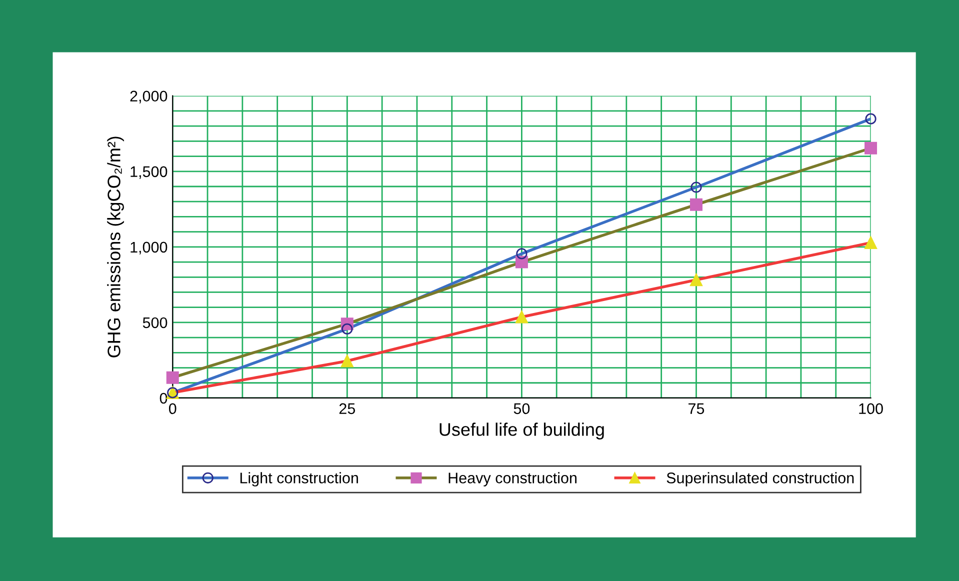 The width and height of the screenshot is (959, 581). Describe the element at coordinates (155, 322) in the screenshot. I see `y-tick-label: 500` at that location.